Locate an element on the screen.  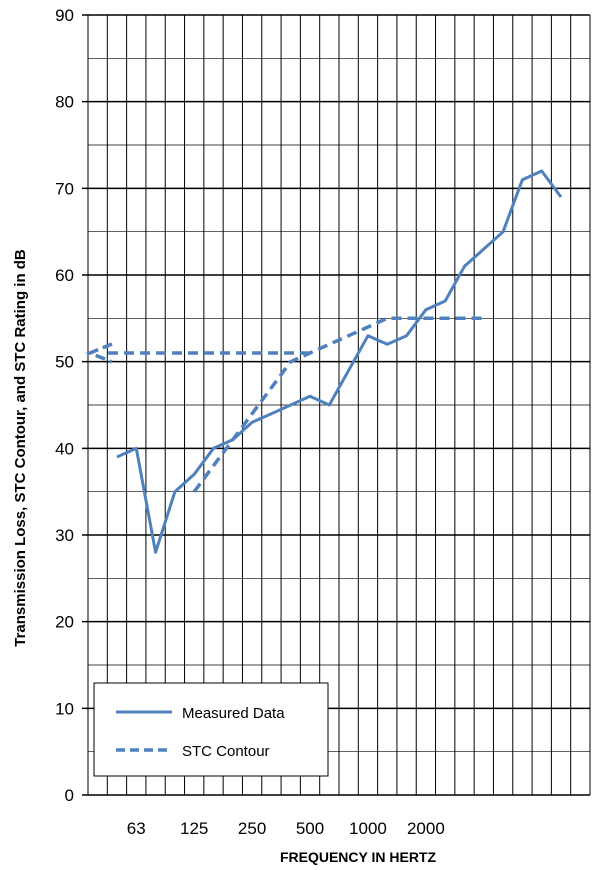
y-tick-label: 40 is located at coordinates (64, 448).